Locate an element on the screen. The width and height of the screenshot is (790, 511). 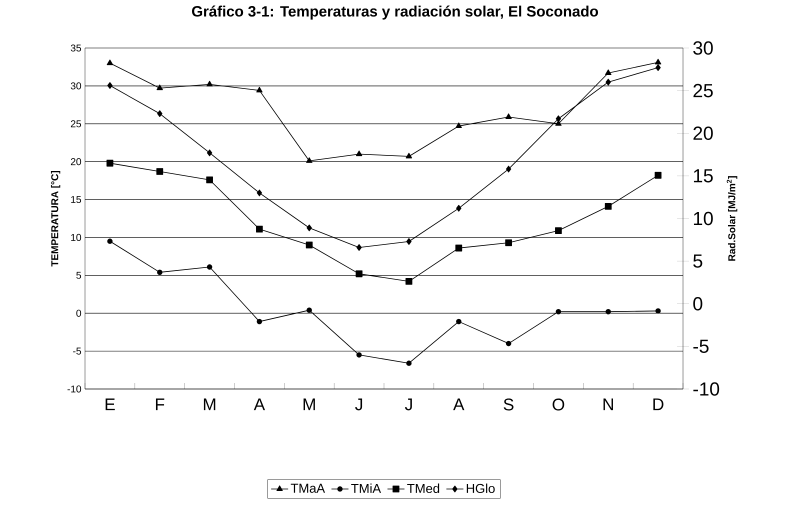
y2-tick-label: 20 is located at coordinates (703, 133).